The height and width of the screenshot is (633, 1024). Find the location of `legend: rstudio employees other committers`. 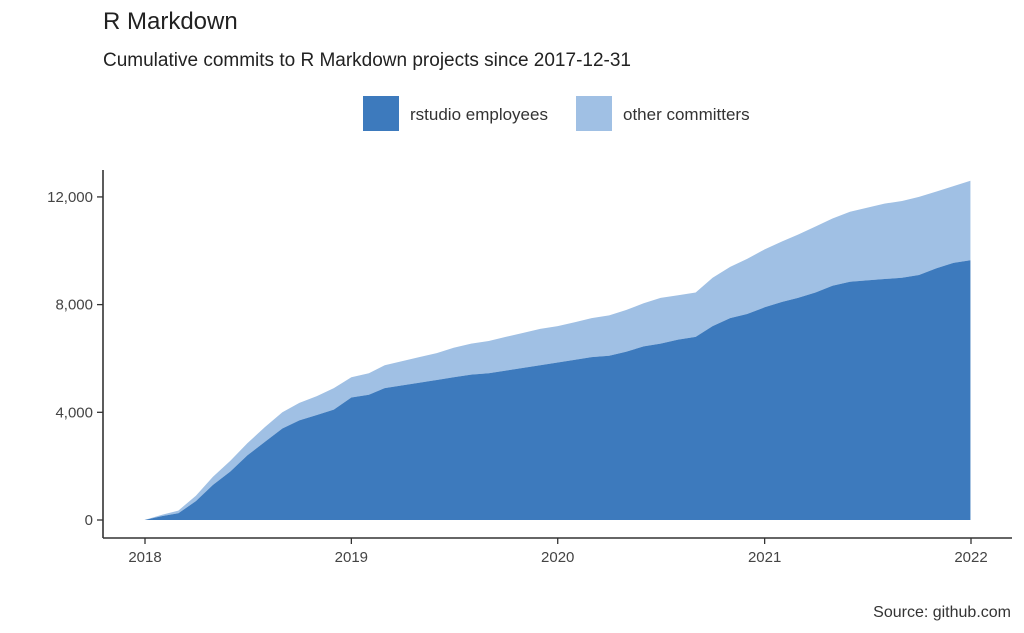

legend: rstudio employees other committers is located at coordinates (556, 113).